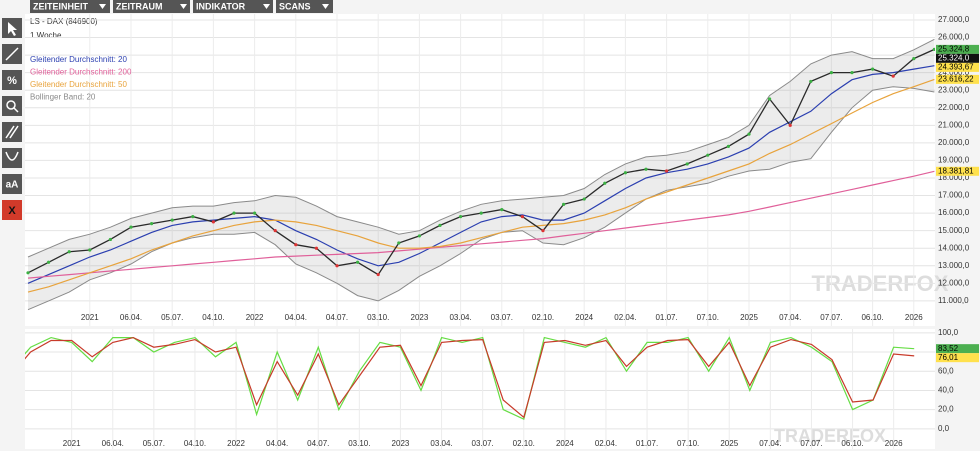  Describe the element at coordinates (72, 443) in the screenshot. I see `x-tick-label: 2021` at that location.